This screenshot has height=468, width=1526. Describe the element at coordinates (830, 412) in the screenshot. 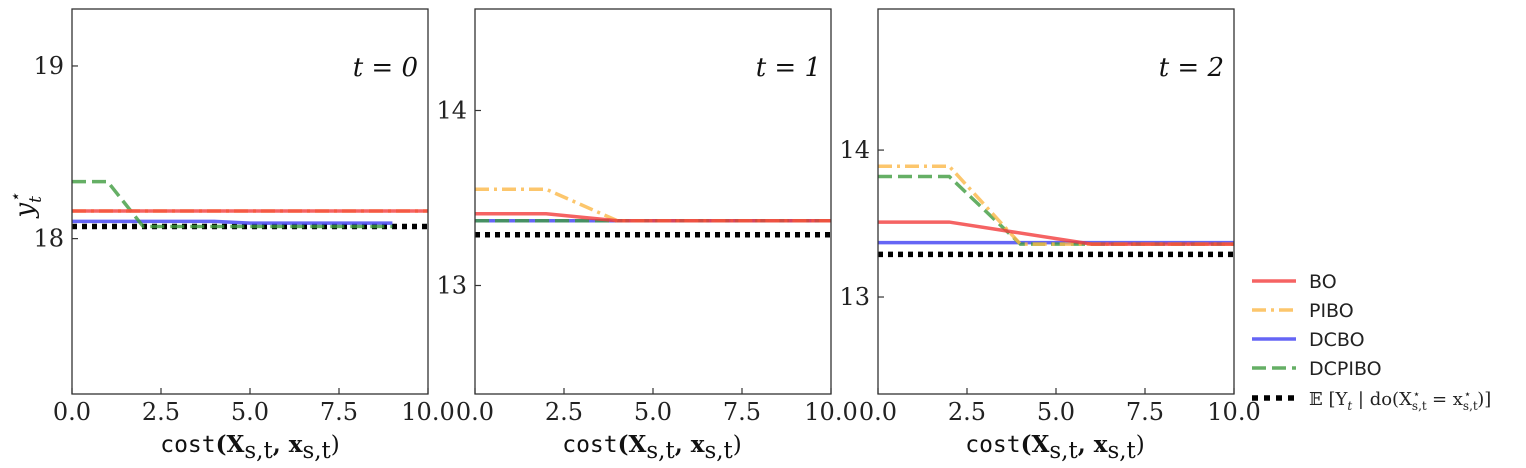

I see `x-tick-label-t1-4: 10.0` at that location.